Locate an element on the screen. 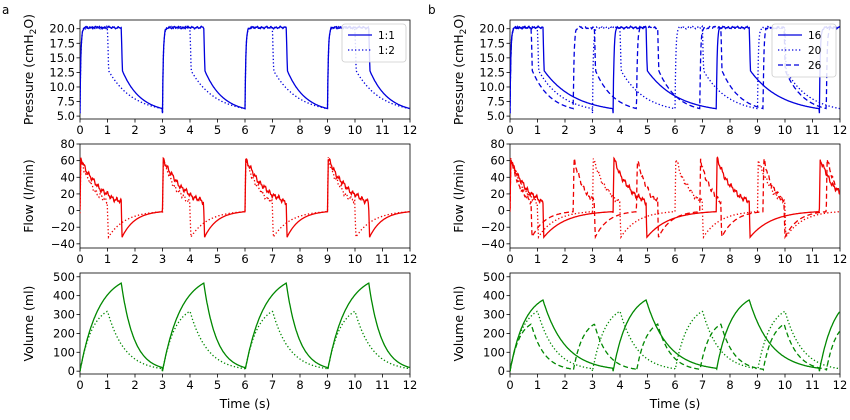 The height and width of the screenshot is (420, 850). legend-entry: 16 is located at coordinates (815, 36).